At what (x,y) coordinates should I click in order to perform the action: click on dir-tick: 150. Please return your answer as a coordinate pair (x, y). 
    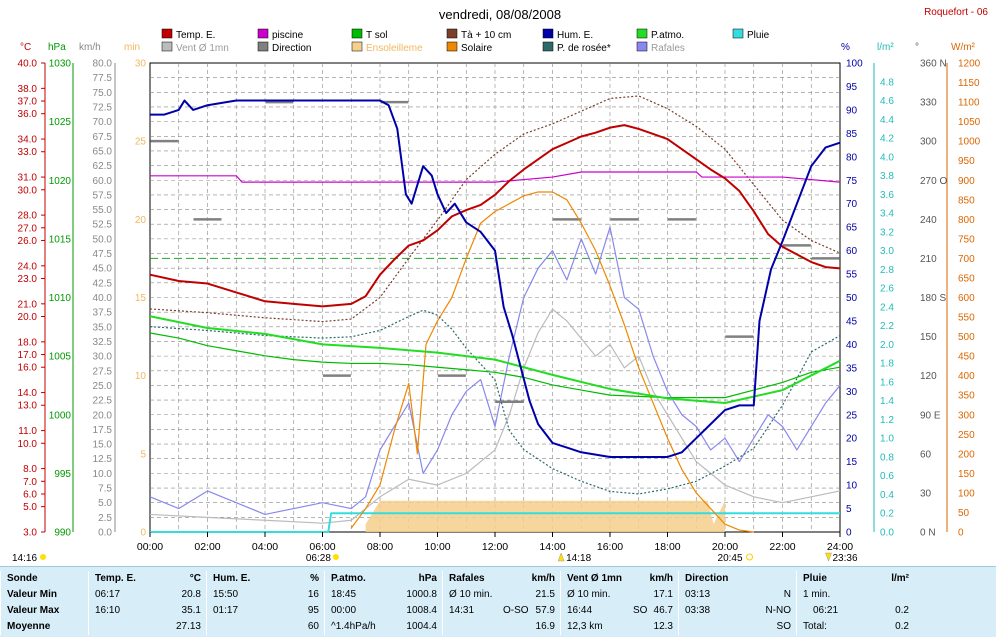
    Looking at the image, I should click on (928, 337).